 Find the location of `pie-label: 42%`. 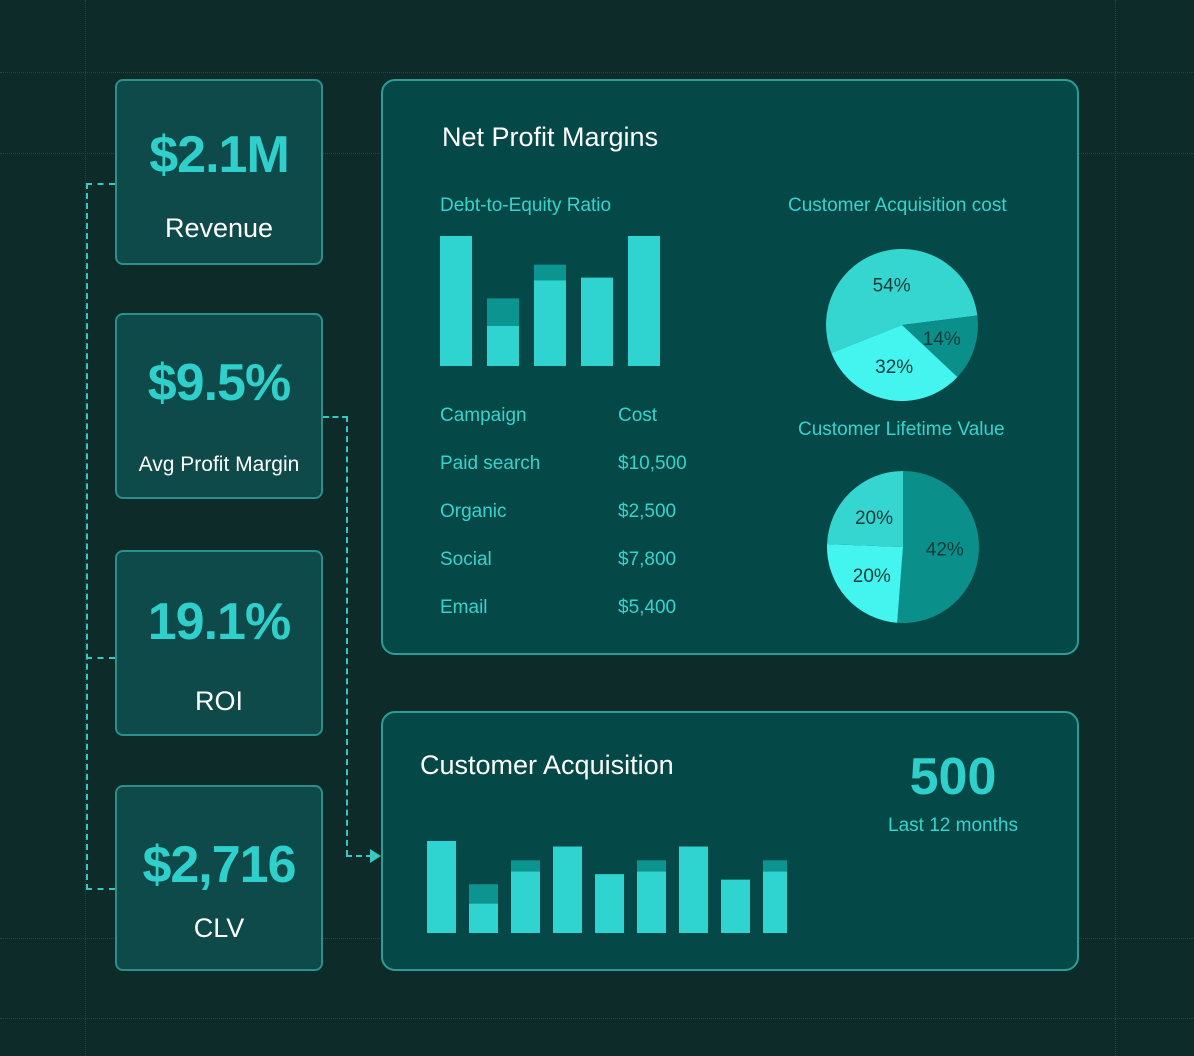

pie-label: 42% is located at coordinates (945, 550).